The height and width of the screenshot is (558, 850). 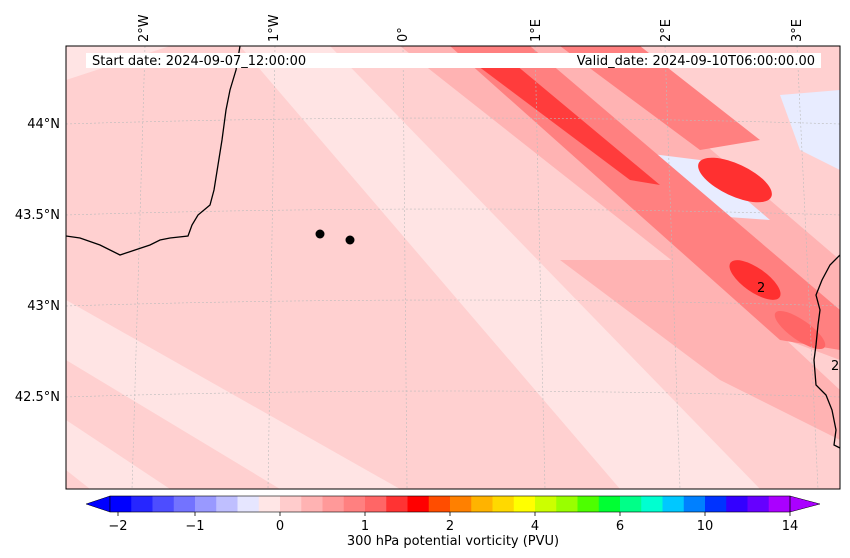 What do you see at coordinates (471, 28) in the screenshot?
I see `longitude-labels: 2°W 1°W 0° 1°E 2°E 3°E` at bounding box center [471, 28].